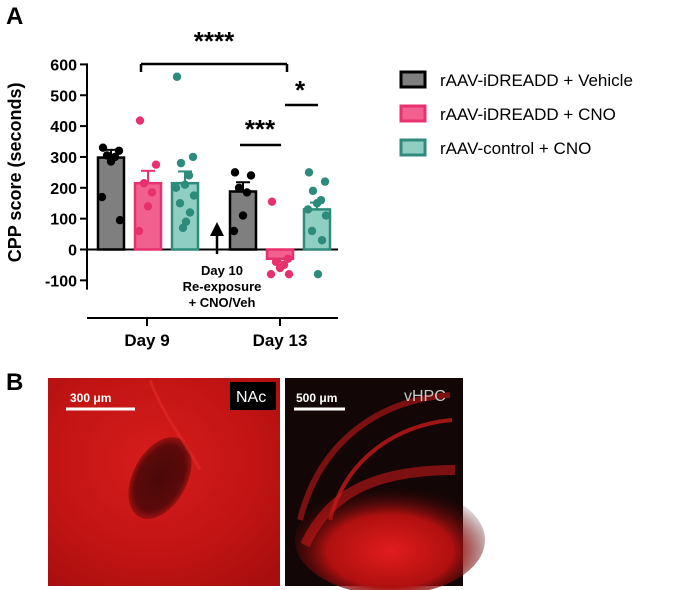  I want to click on annotation-text: + CNO/Veh, so click(222, 302).